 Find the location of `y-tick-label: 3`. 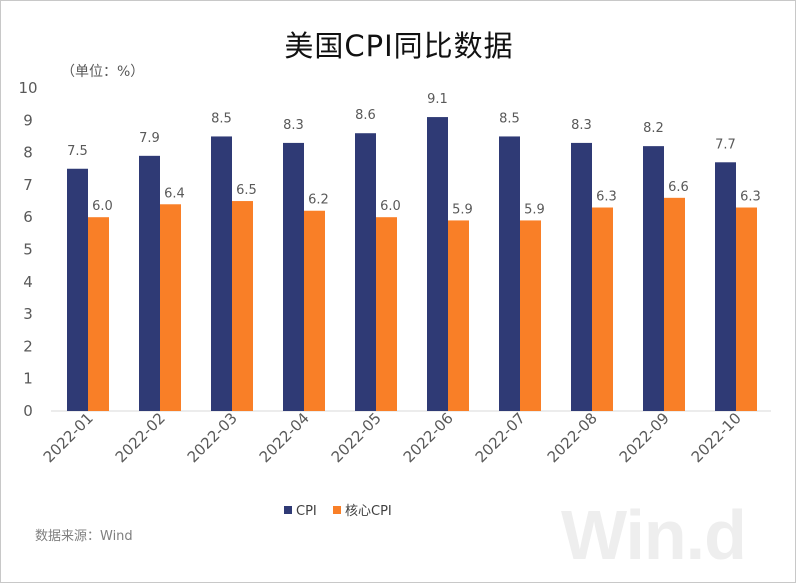

y-tick-label: 3 is located at coordinates (28, 314).